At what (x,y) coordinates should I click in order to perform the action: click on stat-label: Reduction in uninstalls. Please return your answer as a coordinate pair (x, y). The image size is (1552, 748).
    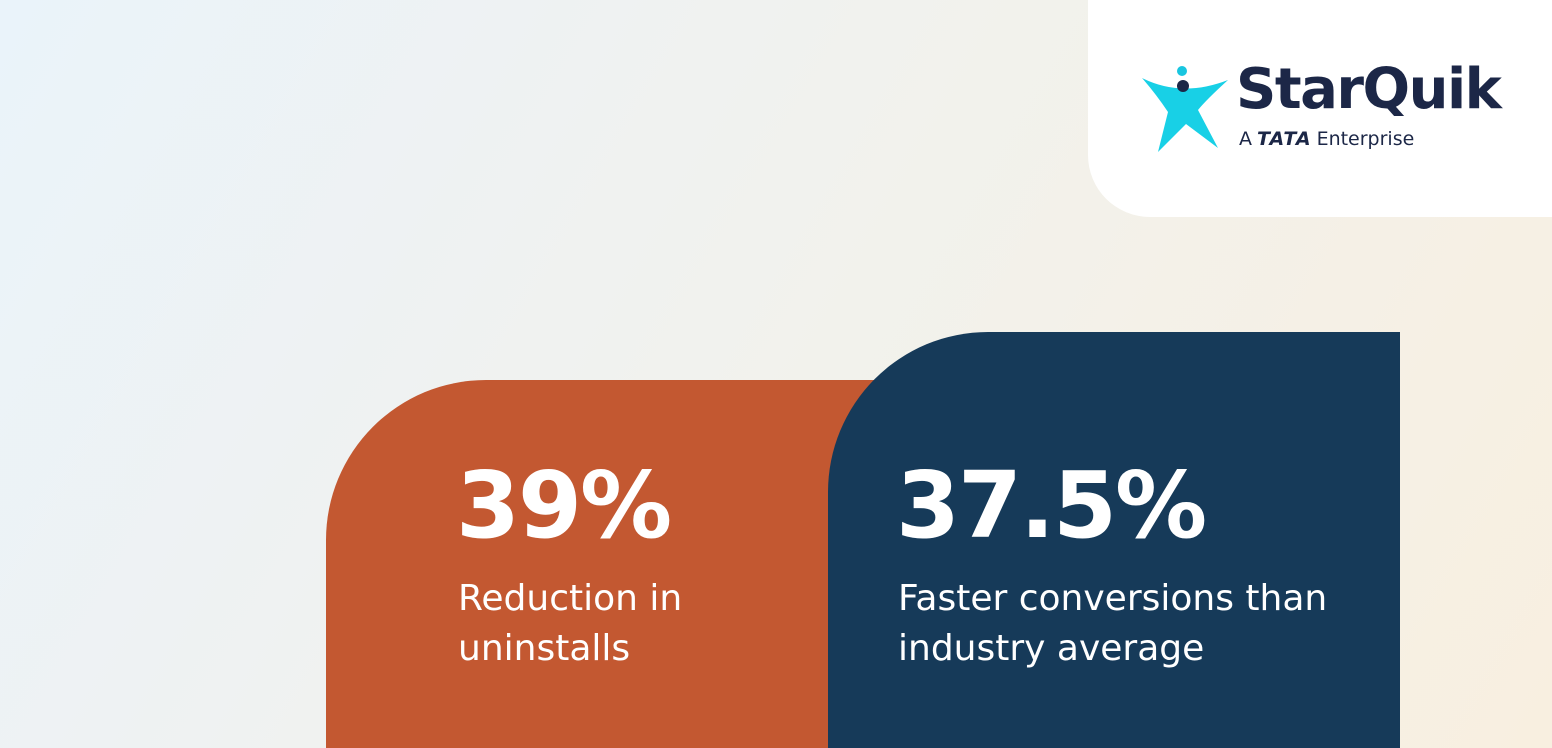
    Looking at the image, I should click on (570, 623).